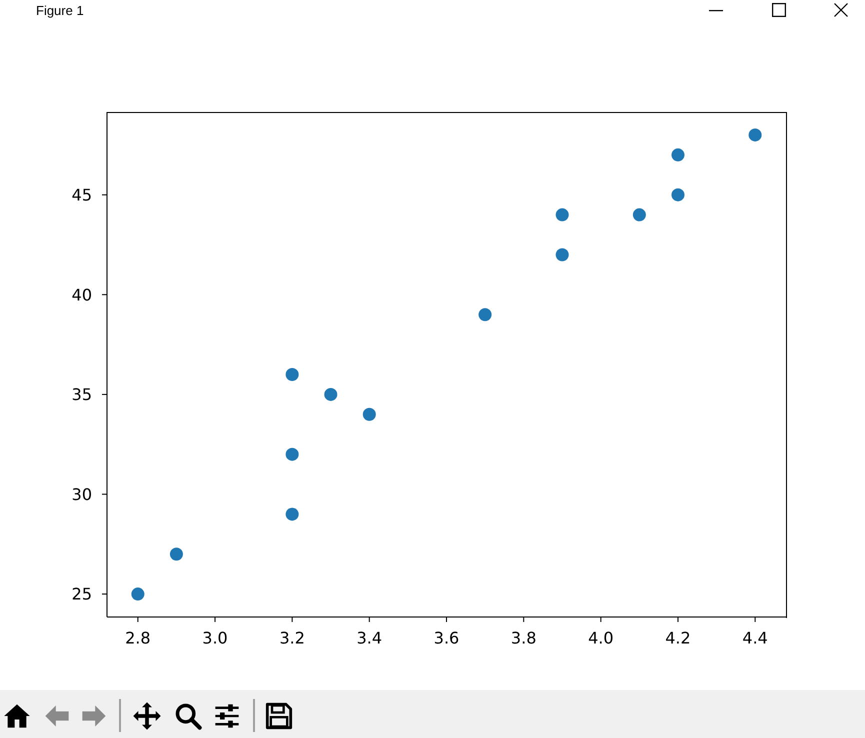  What do you see at coordinates (678, 638) in the screenshot?
I see `x-tick-label: 4.2` at bounding box center [678, 638].